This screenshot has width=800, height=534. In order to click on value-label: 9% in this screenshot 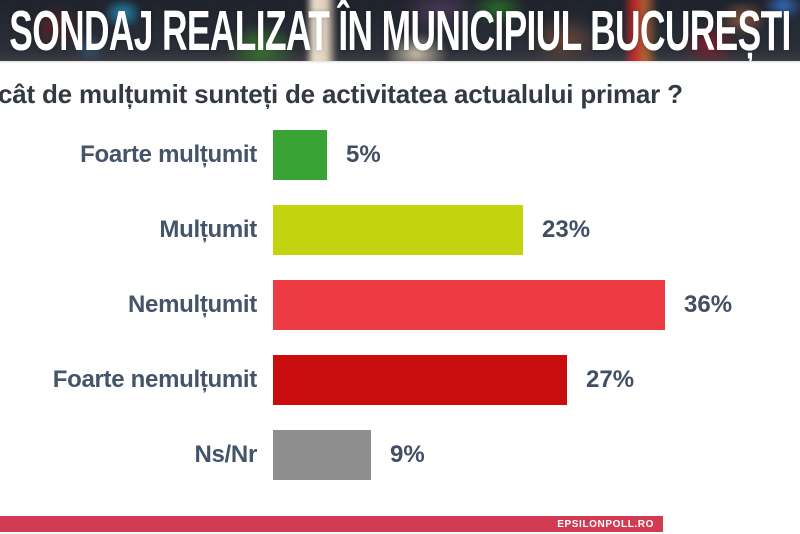, I will do `click(407, 454)`.